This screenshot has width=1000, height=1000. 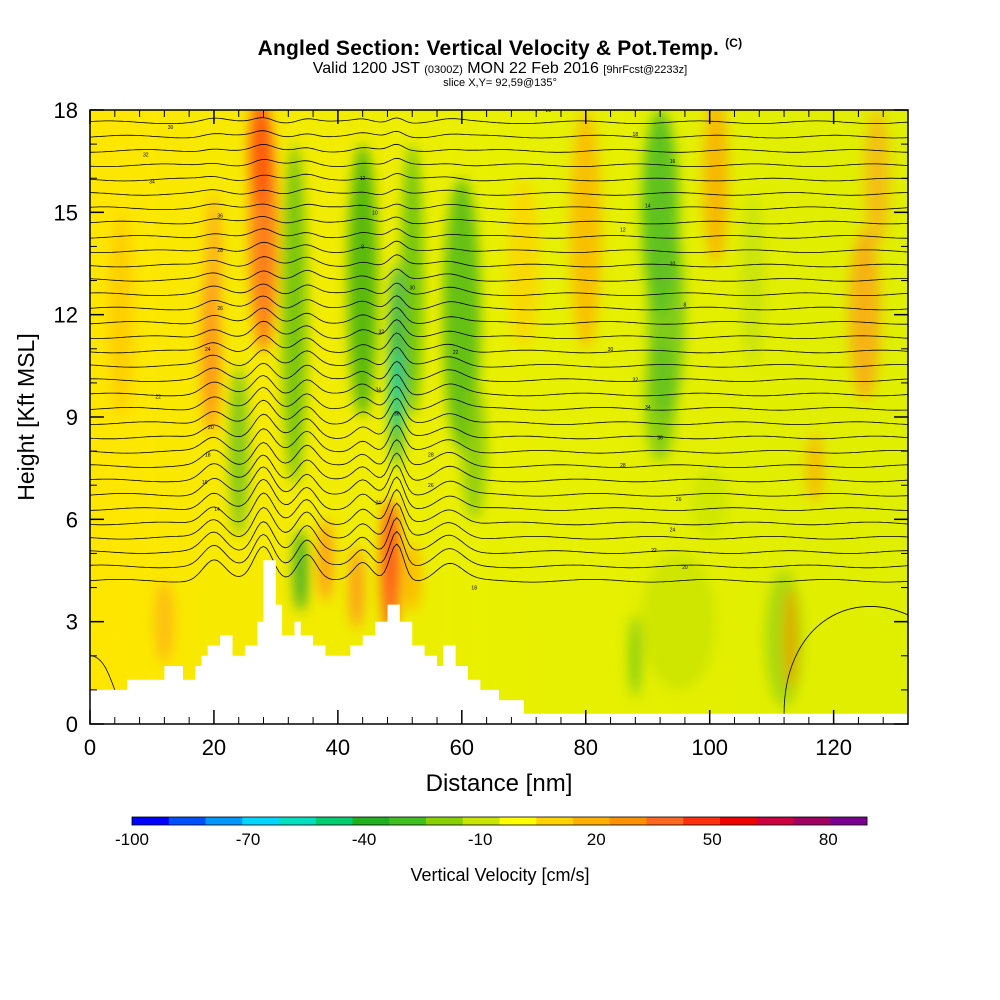 I want to click on colorbar-tick-label: -100, so click(x=132, y=839).